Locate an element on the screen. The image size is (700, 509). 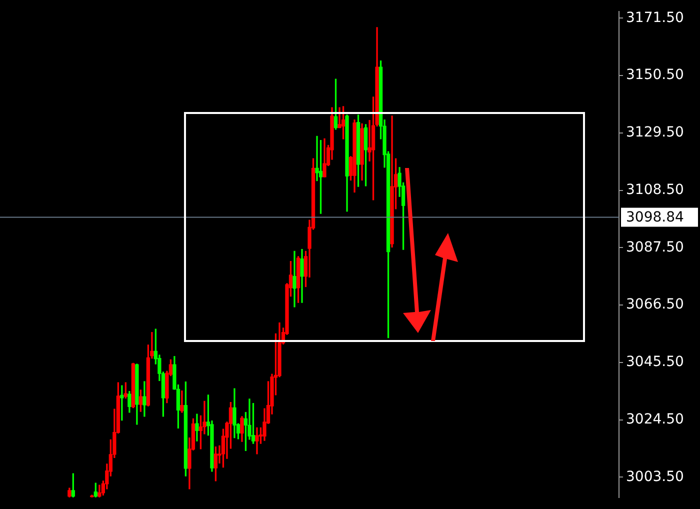
y-tick-label: 3129.50 is located at coordinates (655, 132).